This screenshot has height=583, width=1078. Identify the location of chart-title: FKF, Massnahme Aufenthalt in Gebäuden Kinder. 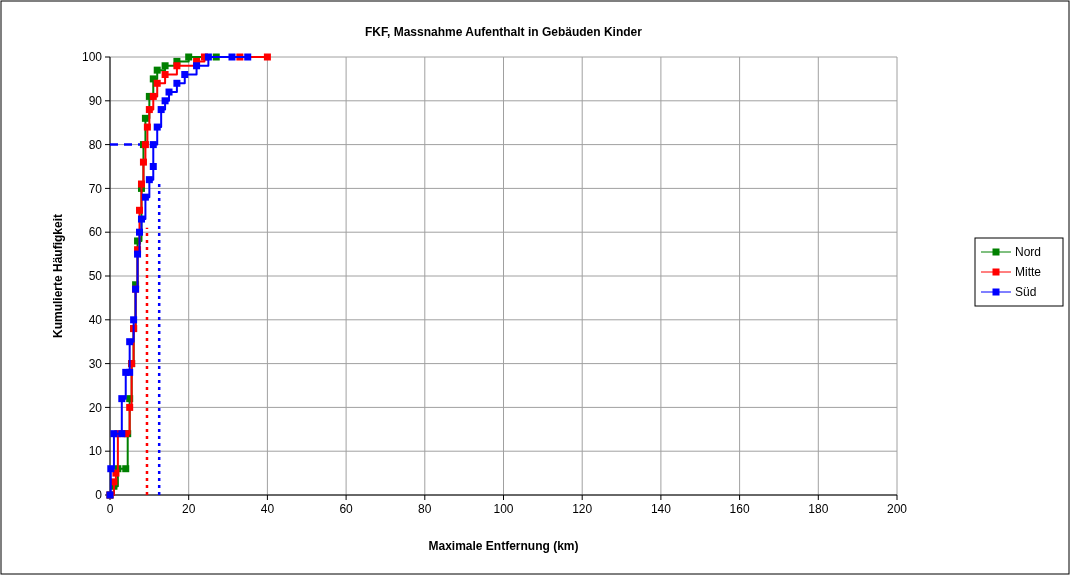
(504, 32).